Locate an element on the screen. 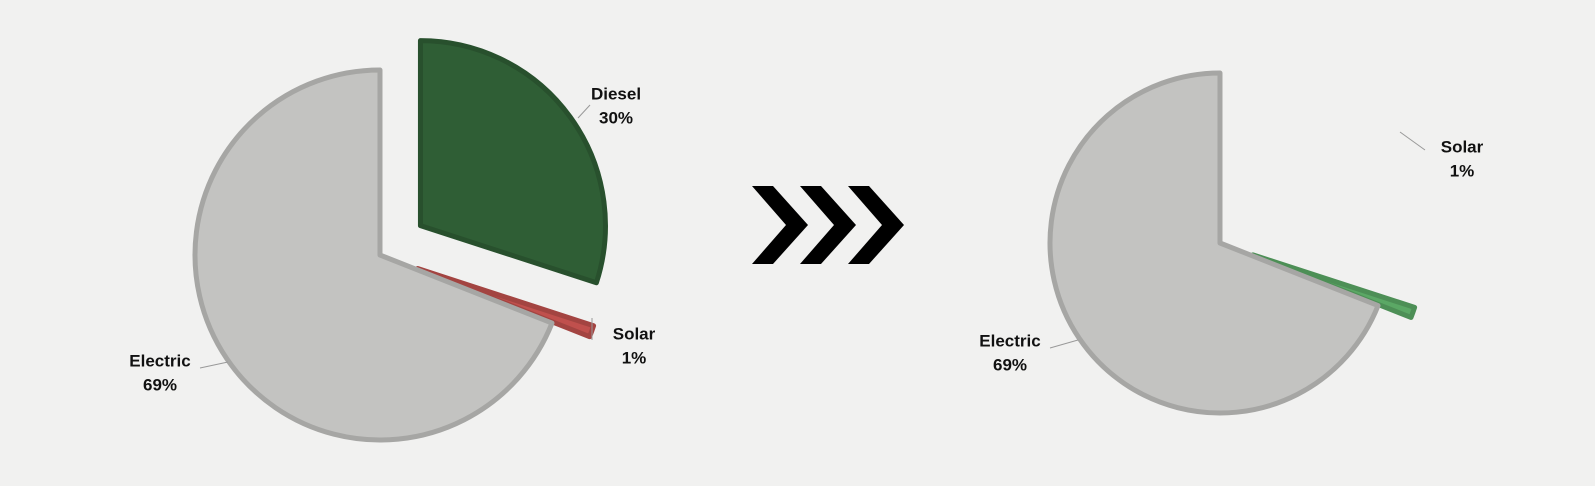 The height and width of the screenshot is (486, 1595). slice-value-label: 30% is located at coordinates (616, 117).